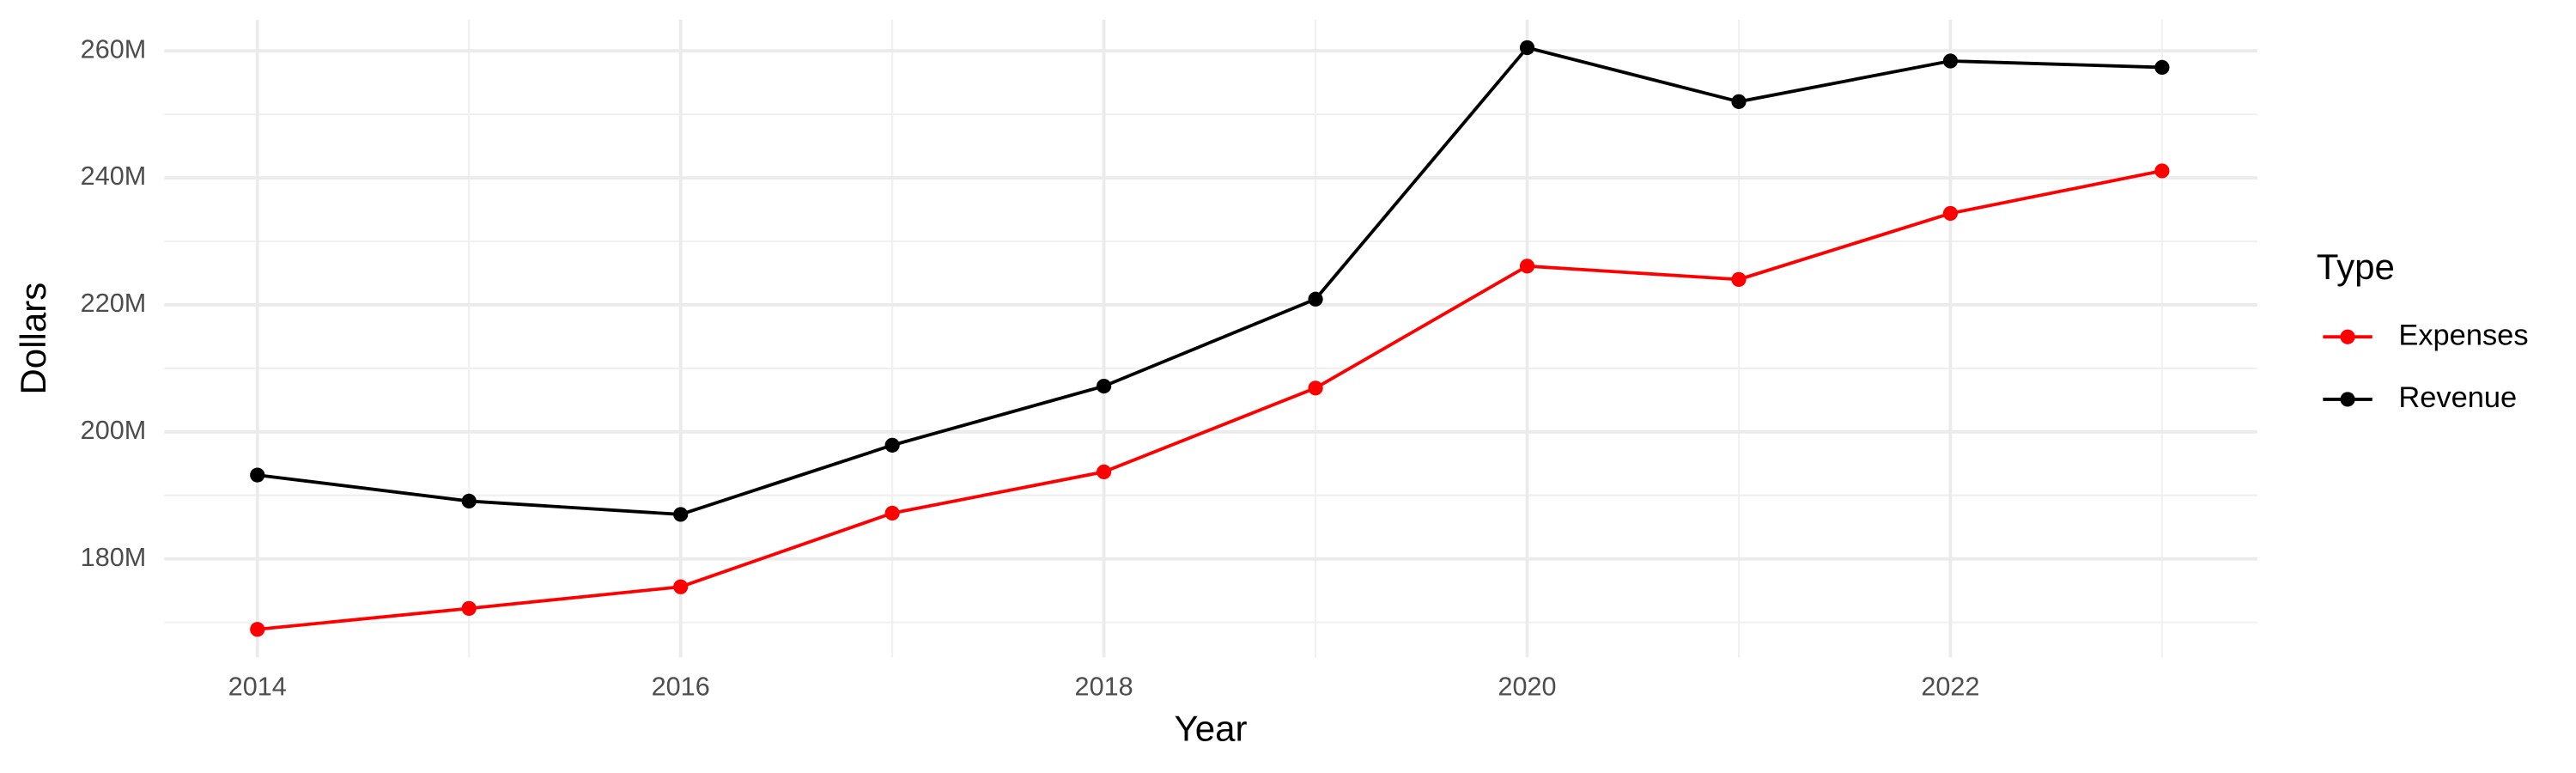 Image resolution: width=2576 pixels, height=773 pixels. Describe the element at coordinates (1211, 729) in the screenshot. I see `x-axis-label: Year` at that location.